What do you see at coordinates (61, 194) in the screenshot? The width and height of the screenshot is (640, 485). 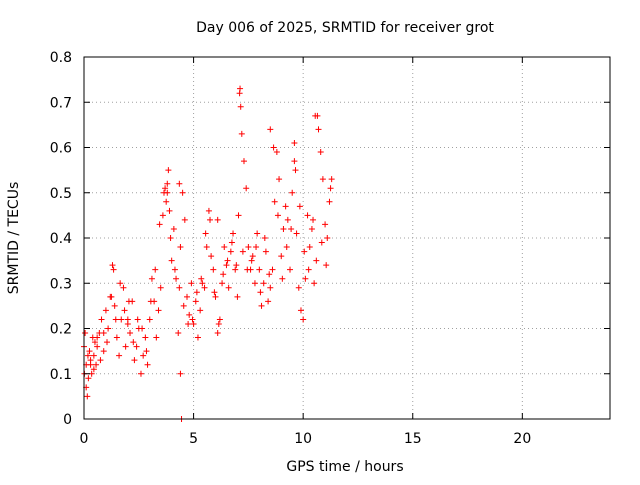 I see `y-tick-label: 0.5` at bounding box center [61, 194].